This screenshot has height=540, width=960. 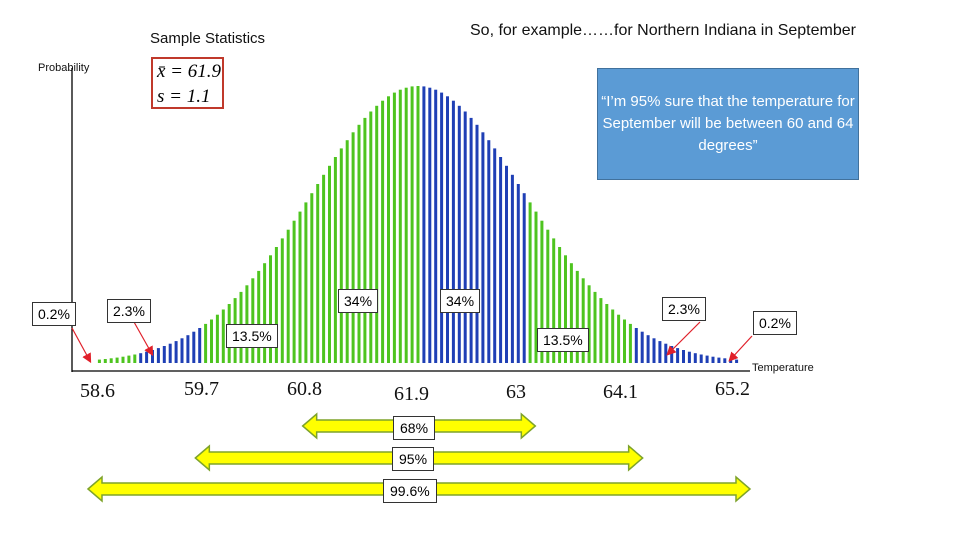 What do you see at coordinates (187, 83) in the screenshot?
I see `stats-box: x̄ = 61.9 s = 1.1` at bounding box center [187, 83].